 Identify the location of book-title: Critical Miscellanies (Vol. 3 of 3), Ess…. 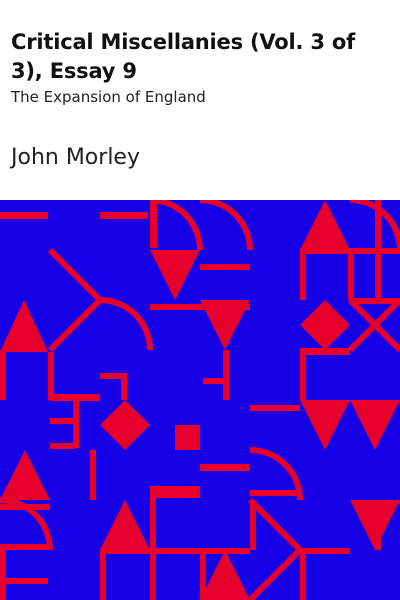
(183, 56).